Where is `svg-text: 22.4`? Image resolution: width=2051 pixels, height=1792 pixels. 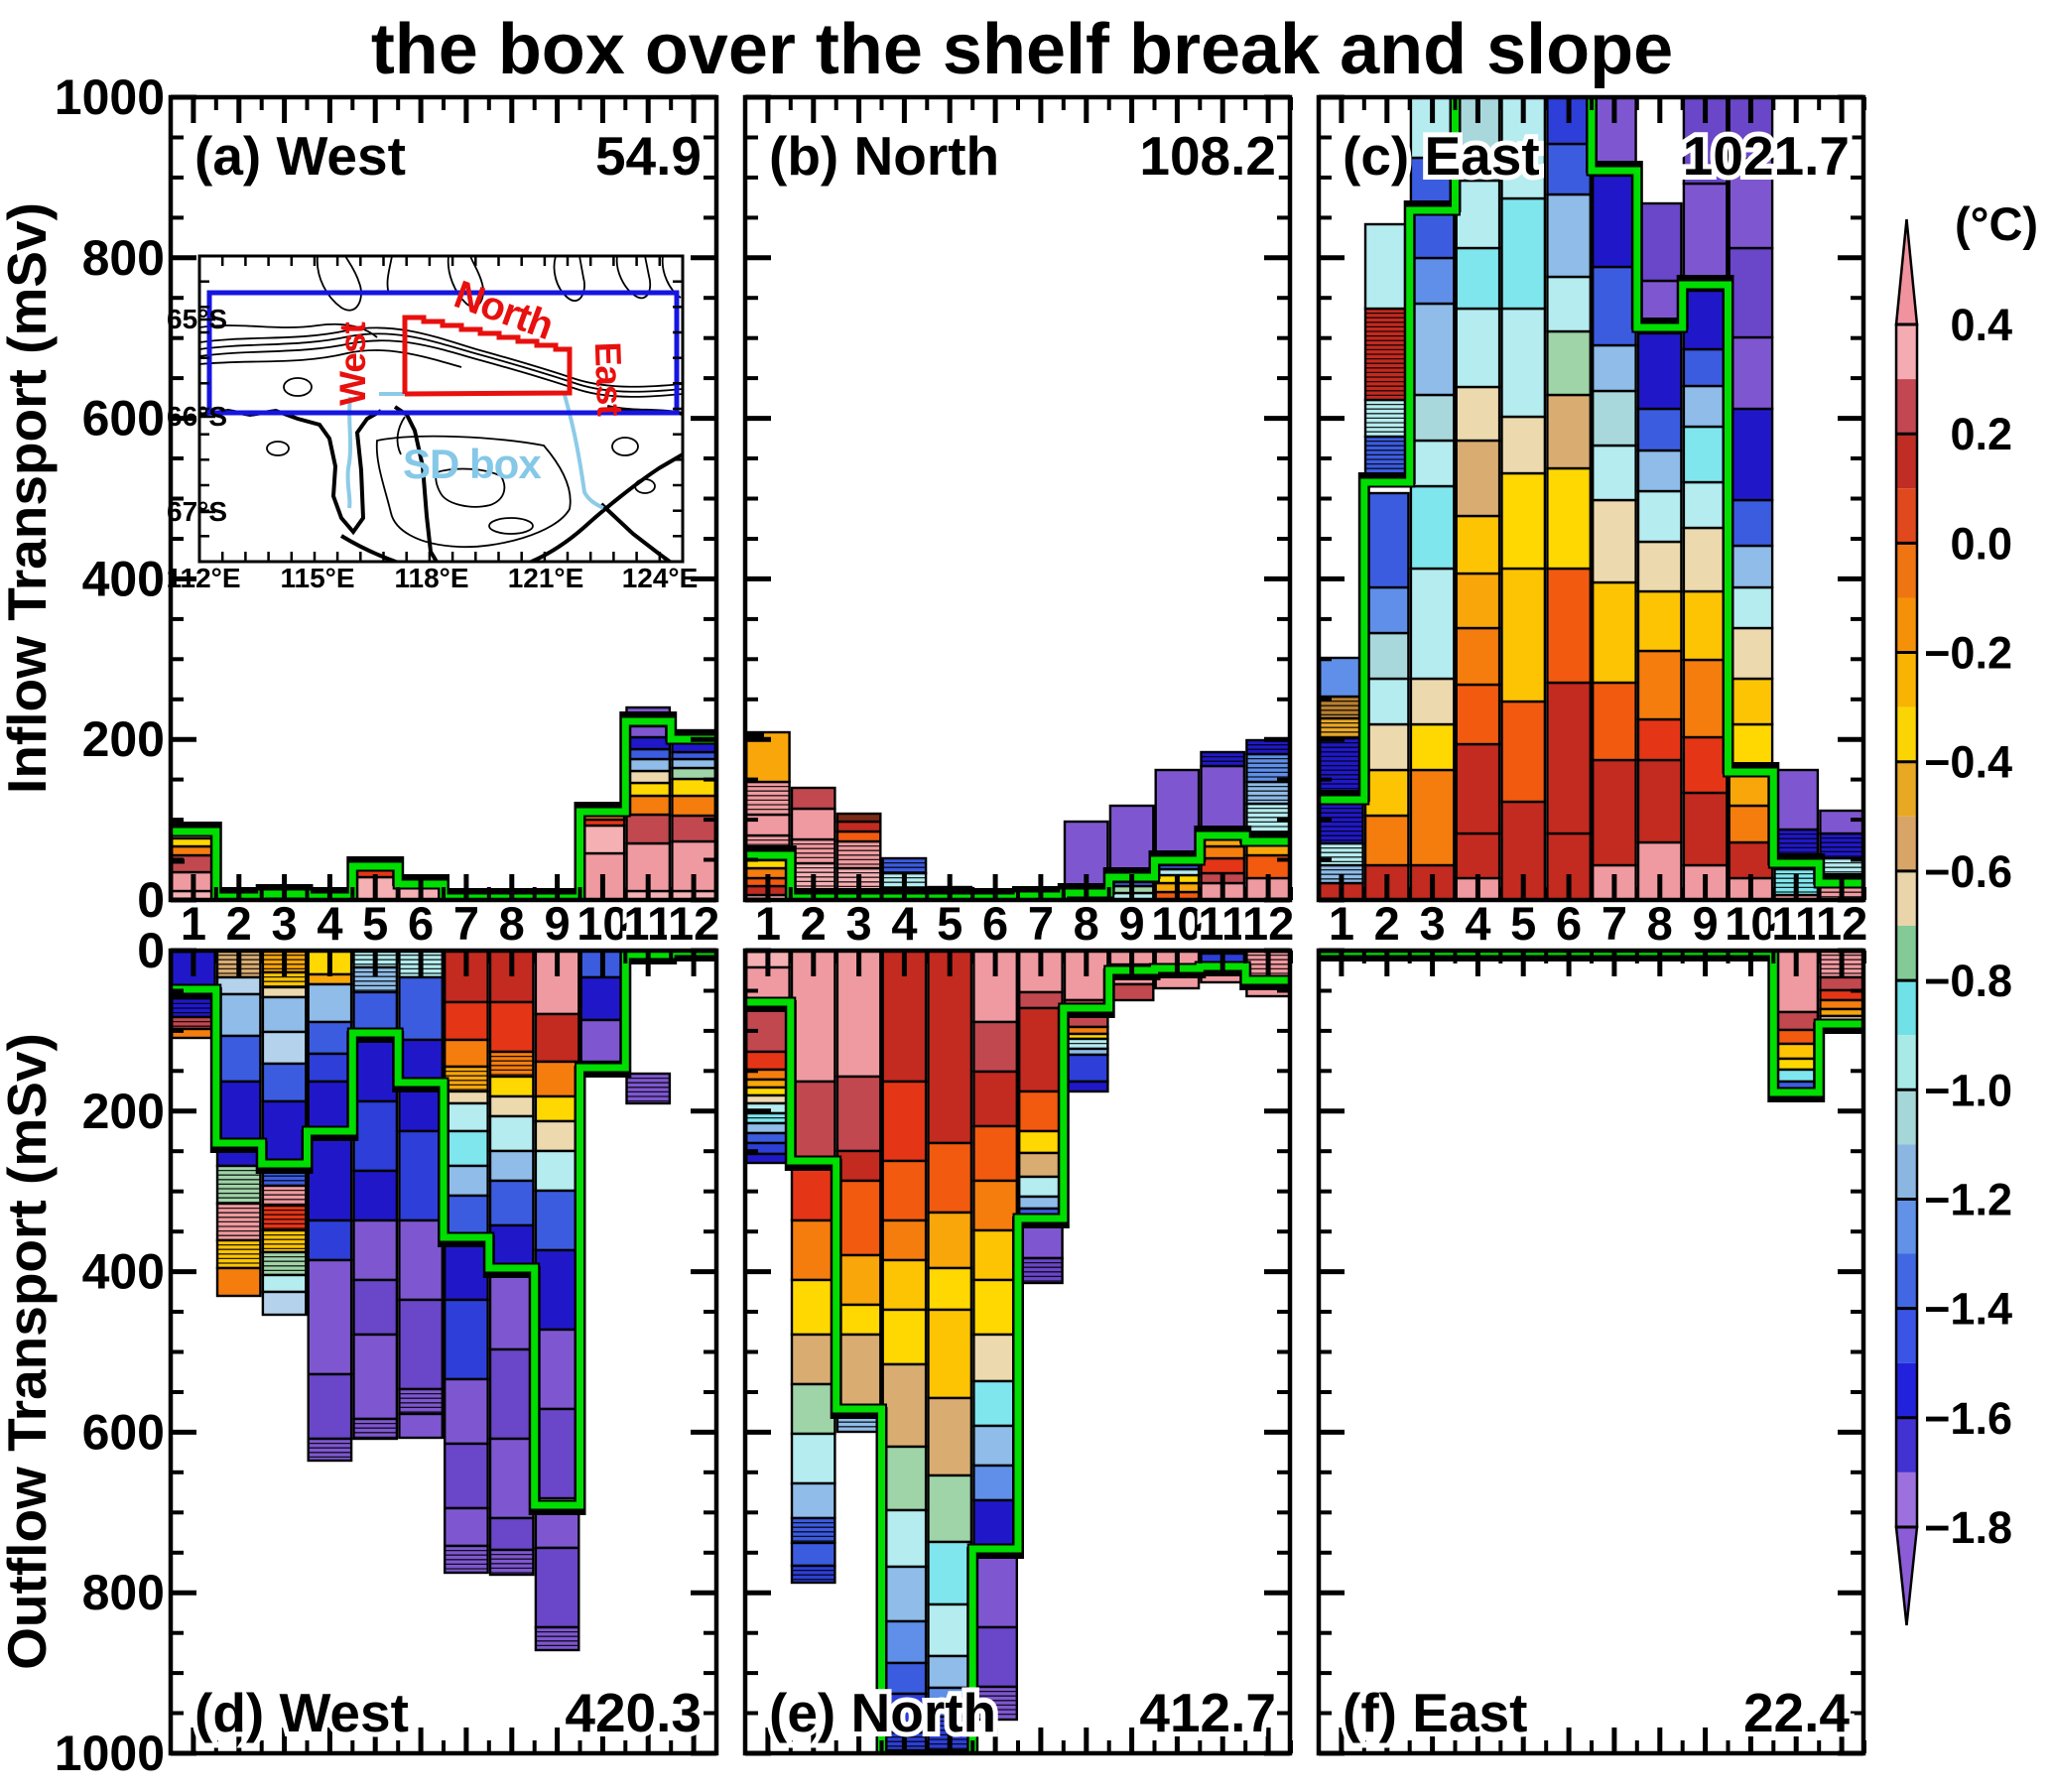
svg-text: 22.4 is located at coordinates (1796, 1712).